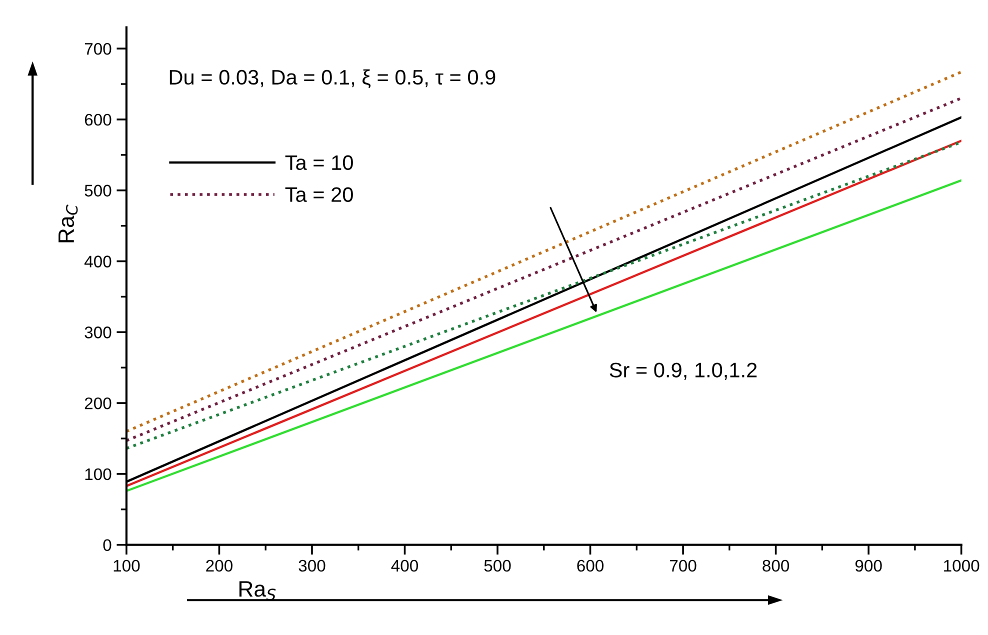 The image size is (988, 635). What do you see at coordinates (98, 332) in the screenshot?
I see `y-tick-label: 300` at bounding box center [98, 332].